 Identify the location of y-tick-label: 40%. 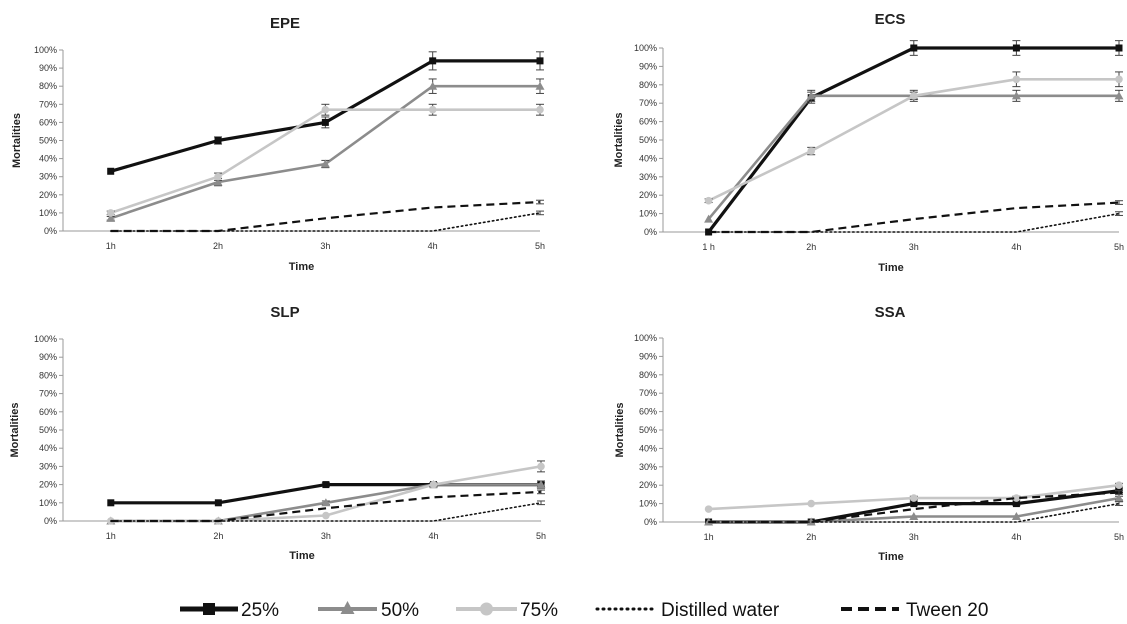
(48, 159).